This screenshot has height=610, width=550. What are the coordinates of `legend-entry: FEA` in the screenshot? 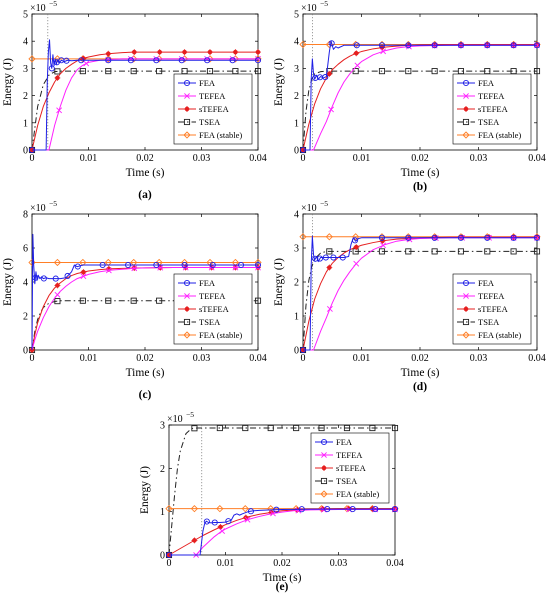 It's located at (207, 283).